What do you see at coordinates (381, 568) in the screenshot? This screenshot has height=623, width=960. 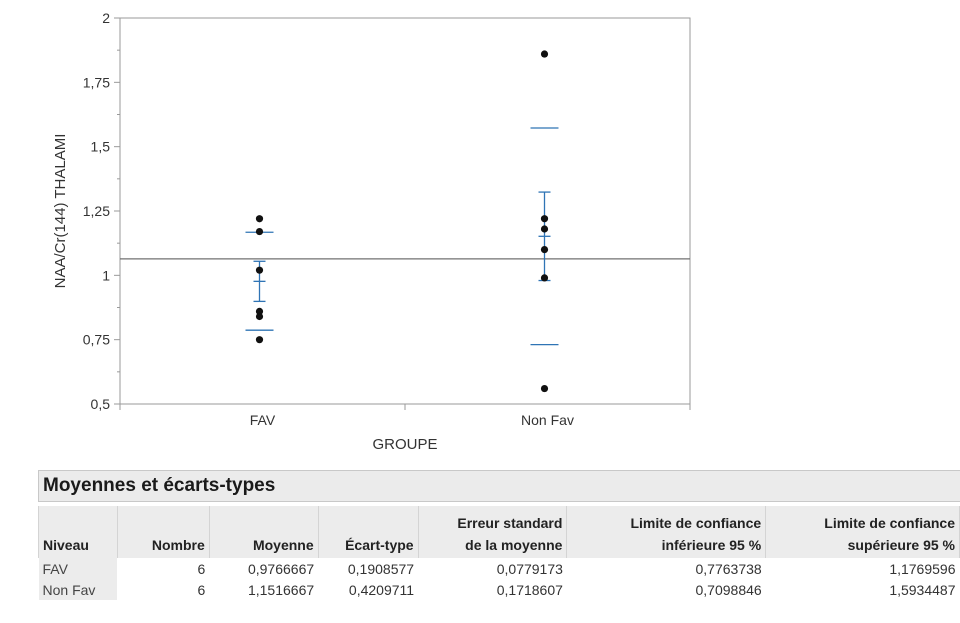 I see `cell-ecart-type: 0,1908577` at bounding box center [381, 568].